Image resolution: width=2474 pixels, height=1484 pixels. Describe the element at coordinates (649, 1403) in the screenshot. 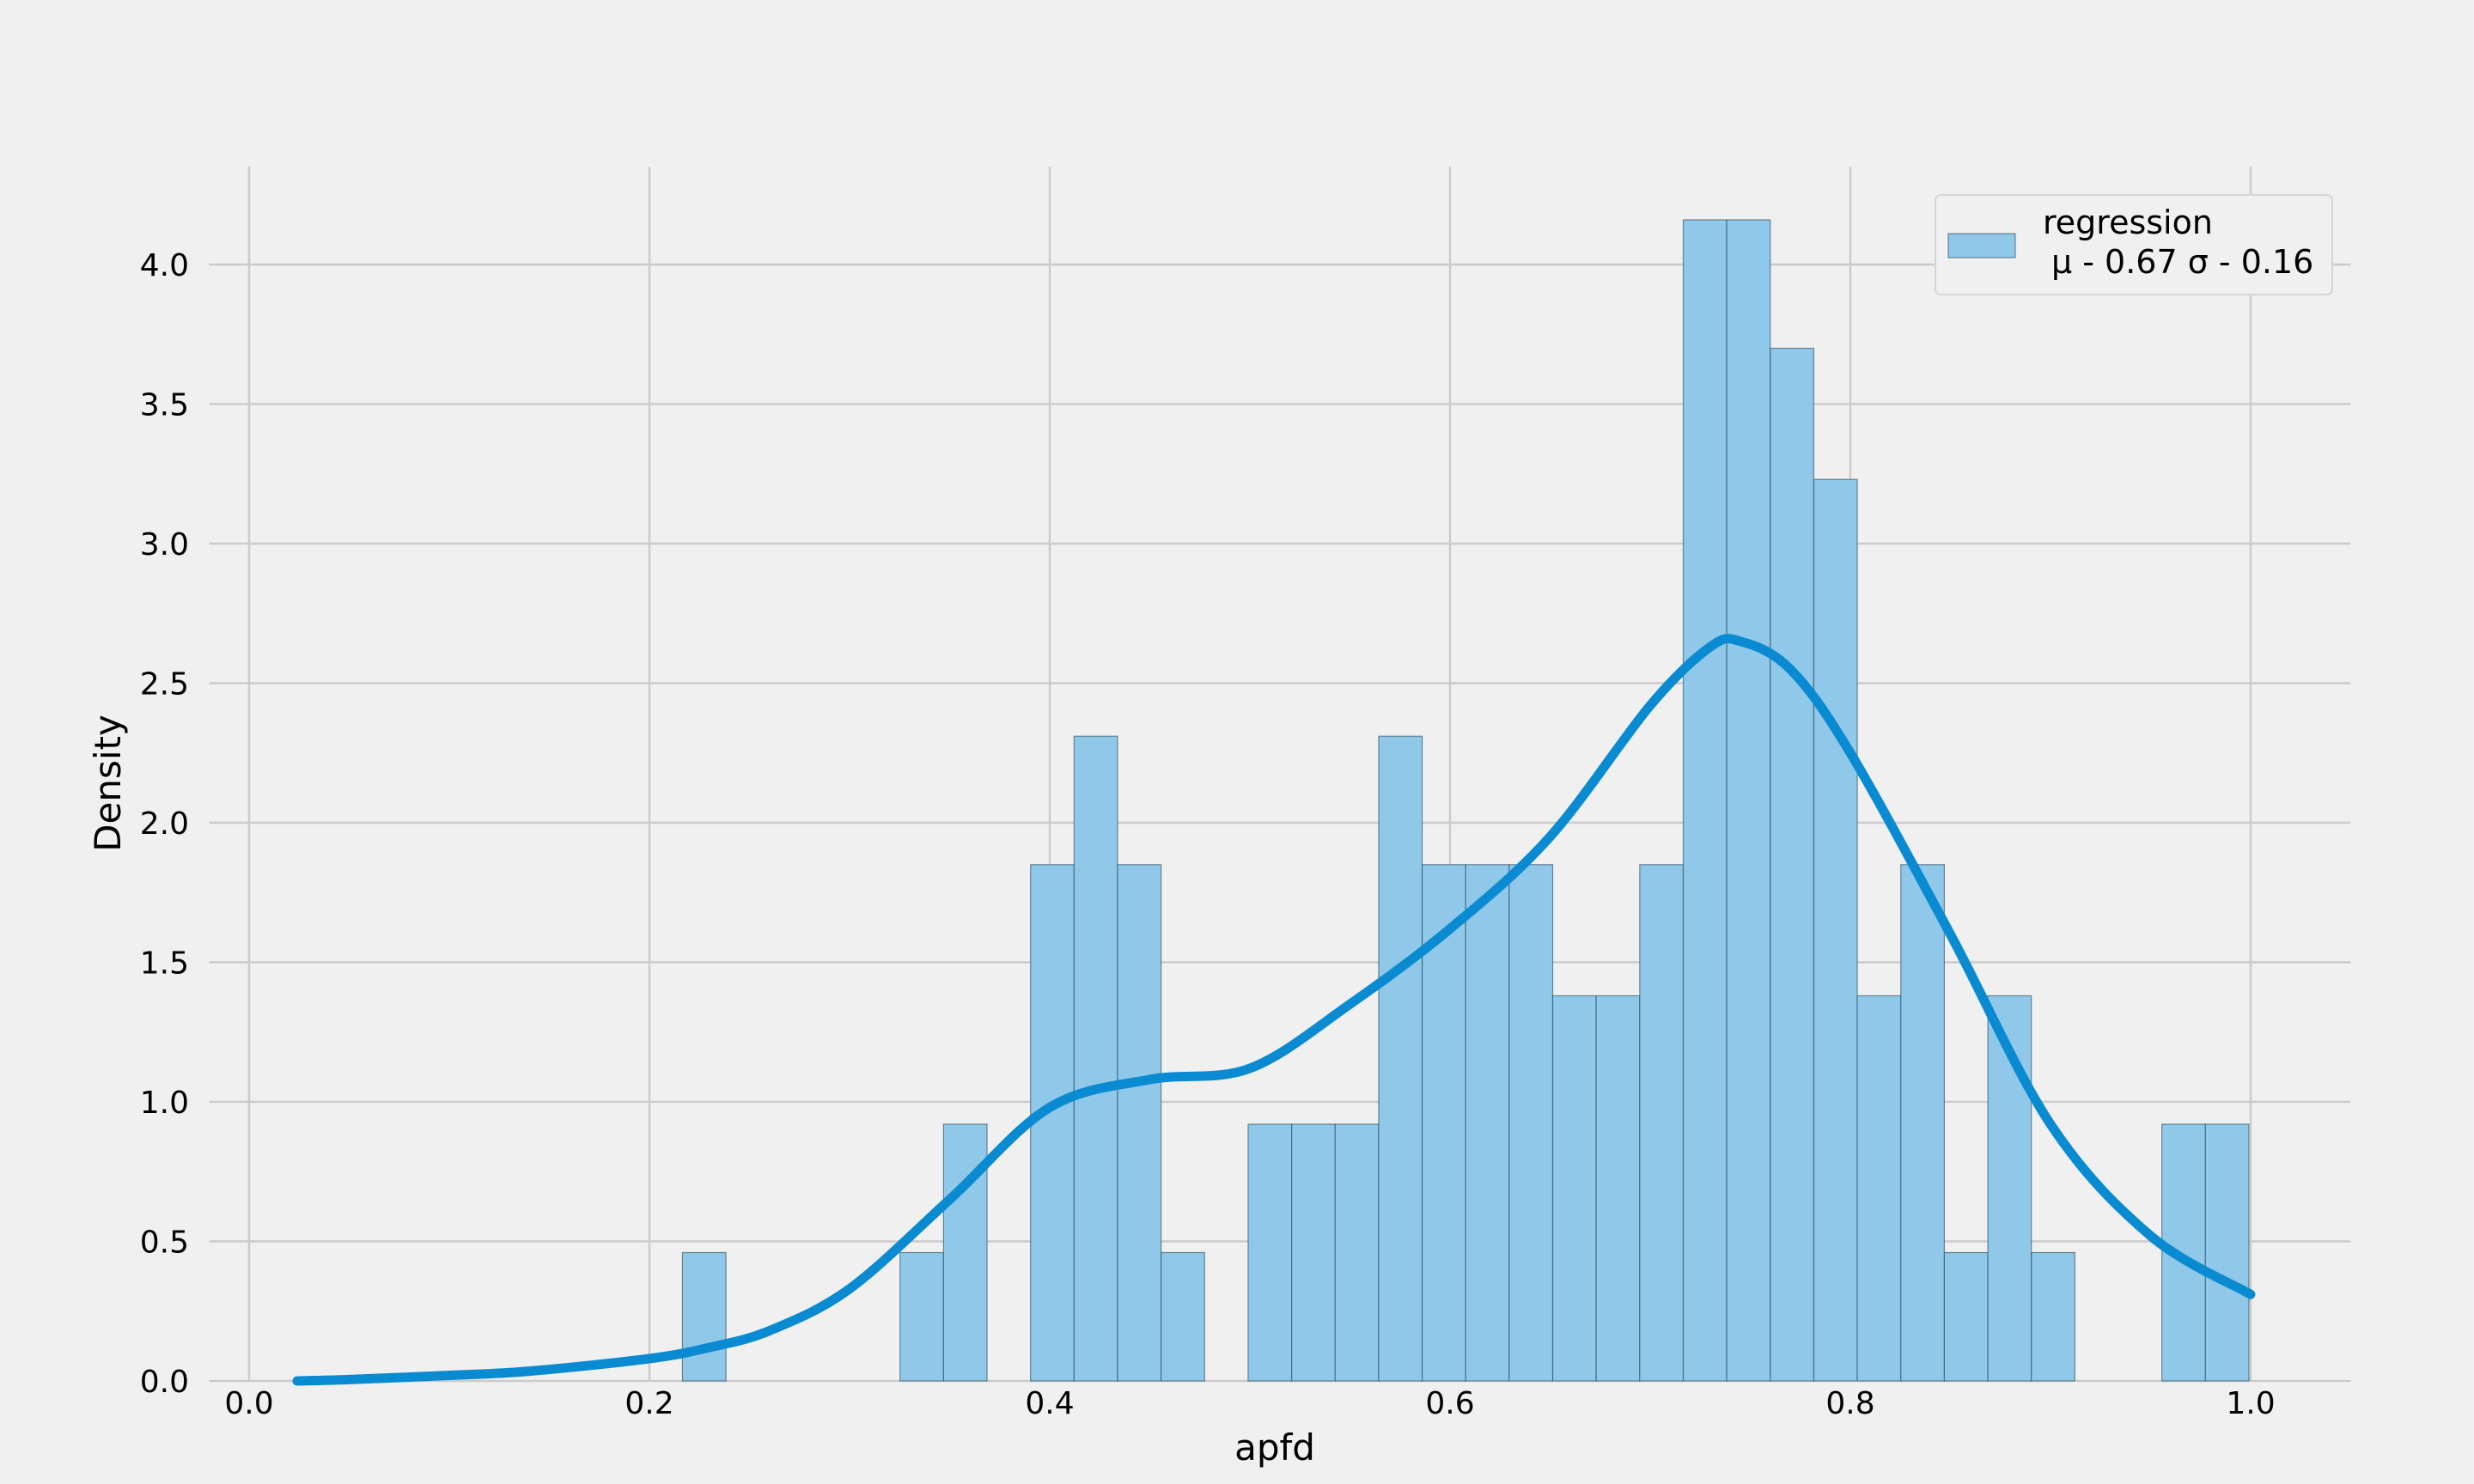

I see `x-tick-label: 0.2` at that location.